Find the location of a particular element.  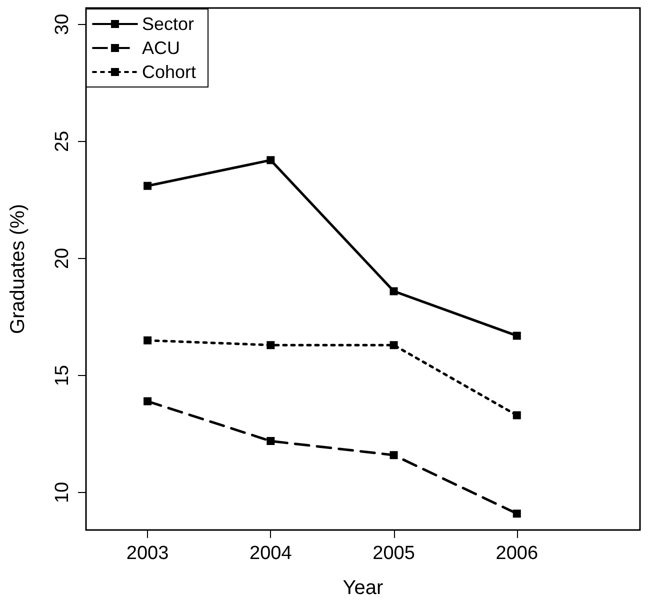

y-axis-title: Graduates (%) is located at coordinates (18, 269).